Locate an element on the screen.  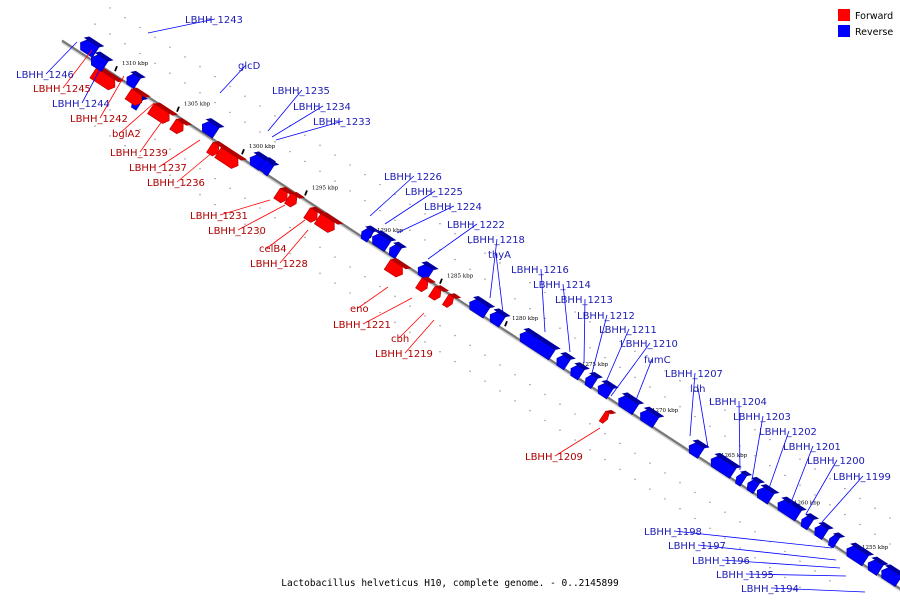
gene-label: LBHH_1231 is located at coordinates (219, 216).